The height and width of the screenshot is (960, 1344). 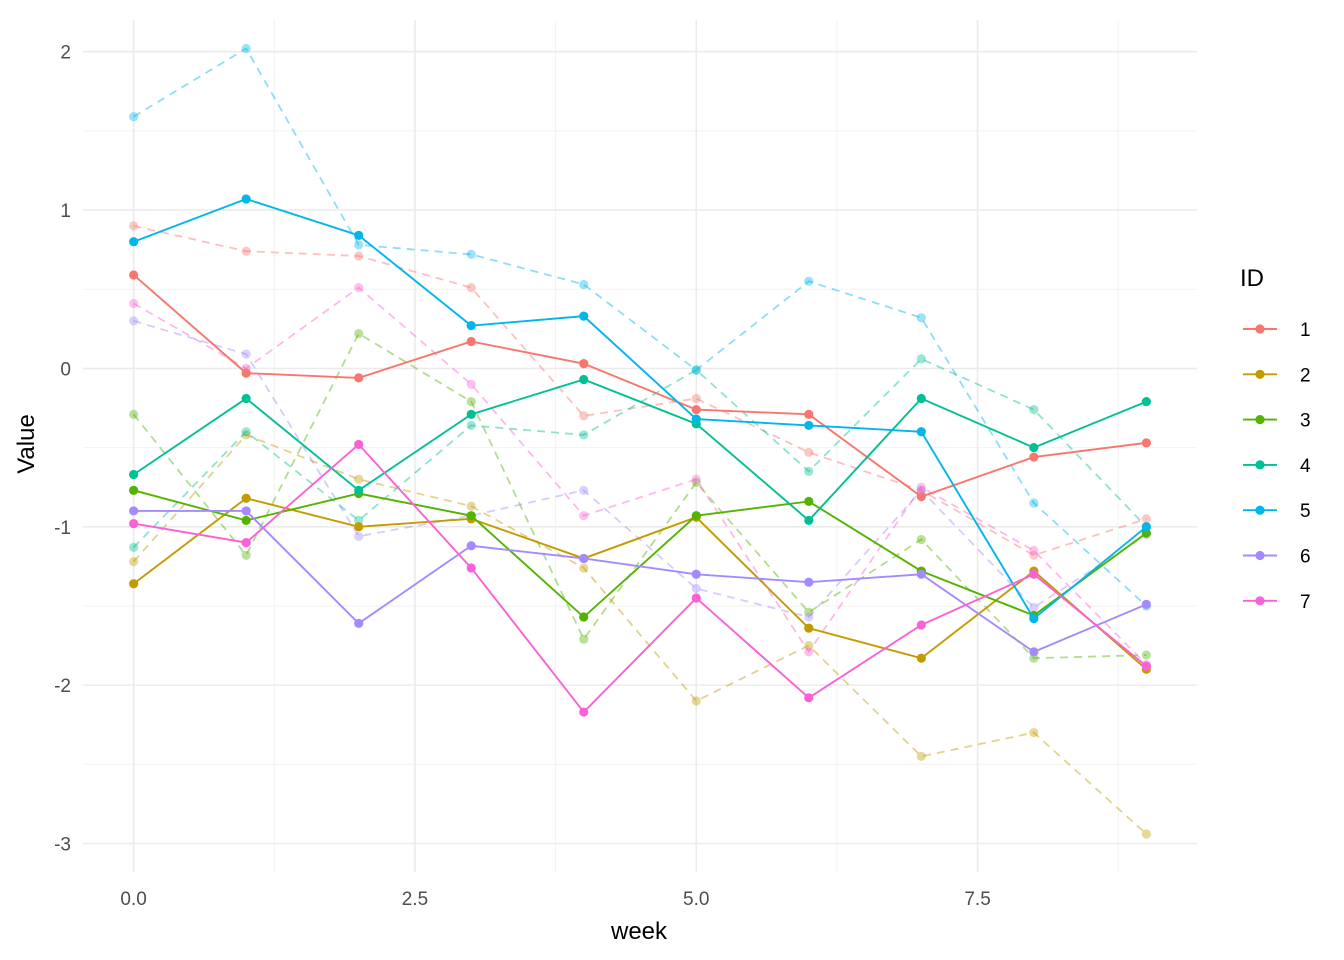 I want to click on legend-item-7: 7, so click(x=1277, y=602).